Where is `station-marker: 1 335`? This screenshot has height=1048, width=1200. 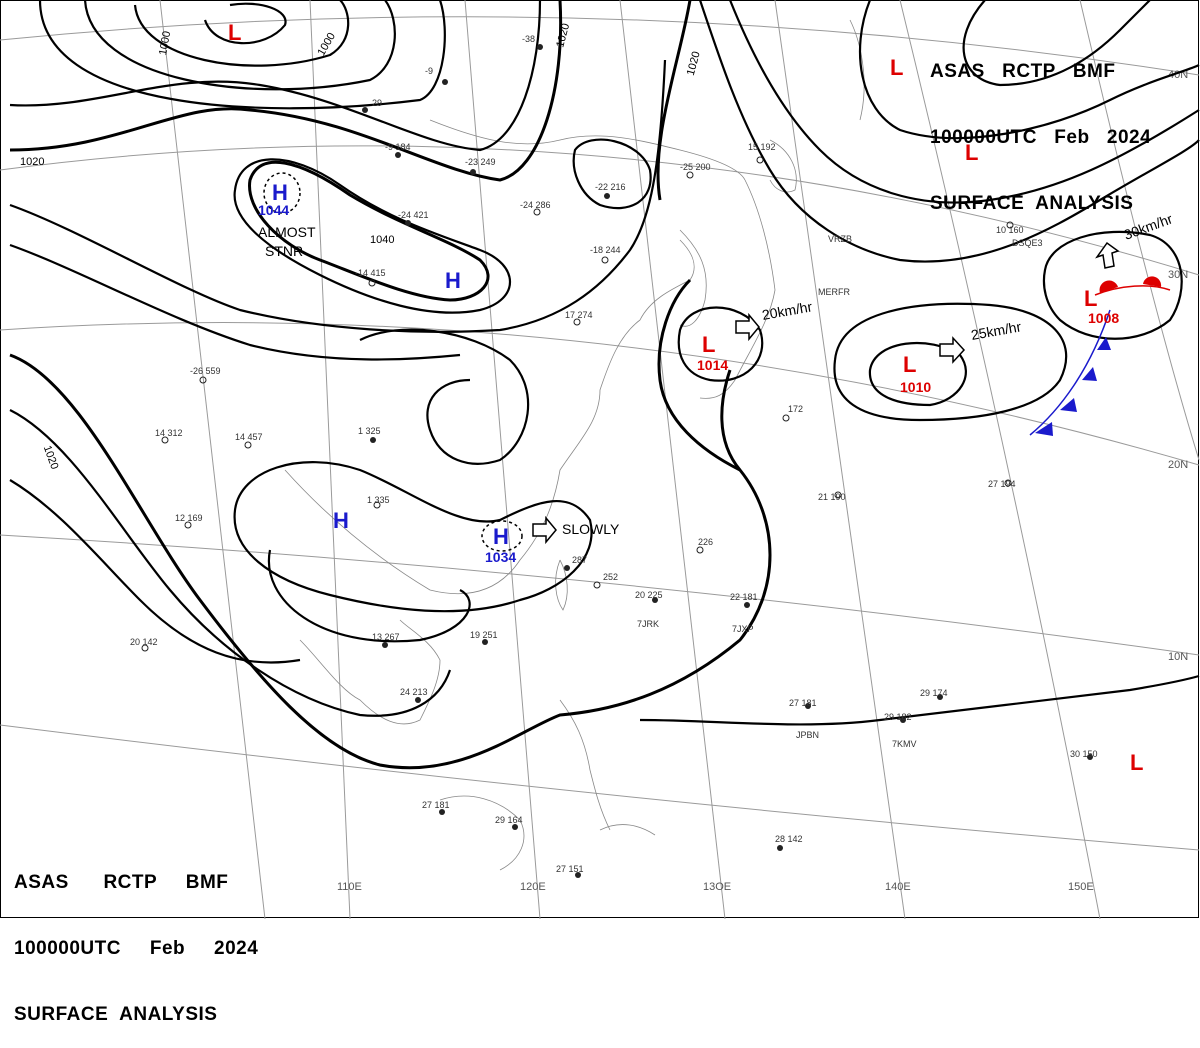 station-marker: 1 335 is located at coordinates (378, 502).